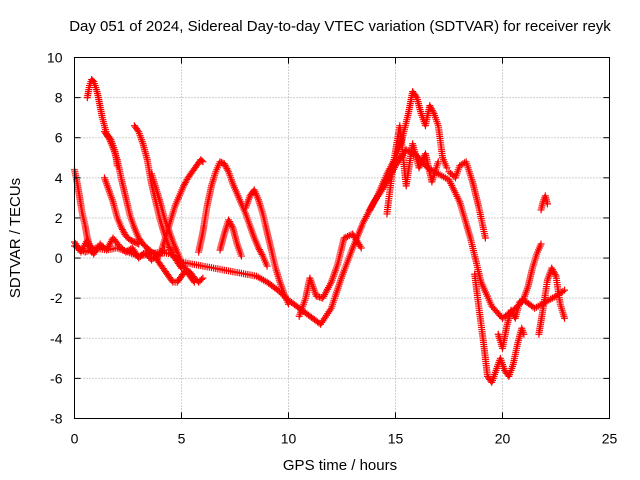  What do you see at coordinates (610, 439) in the screenshot?
I see `x-tick-label: 25` at bounding box center [610, 439].